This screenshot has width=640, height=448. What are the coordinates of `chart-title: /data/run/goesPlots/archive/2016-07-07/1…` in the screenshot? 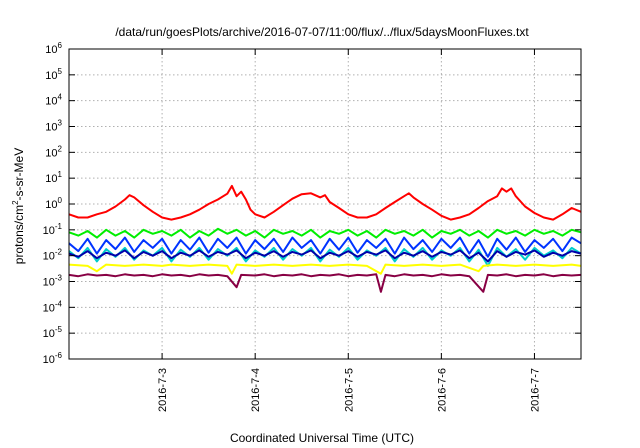 It's located at (322, 32).